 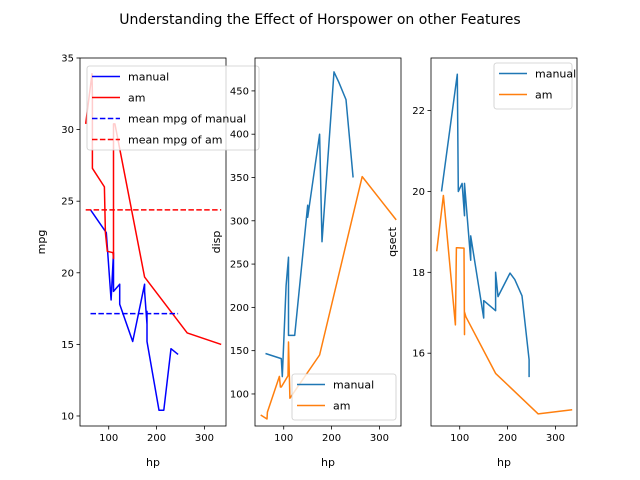 What do you see at coordinates (239, 394) in the screenshot?
I see `y-tick-label: 100` at bounding box center [239, 394].